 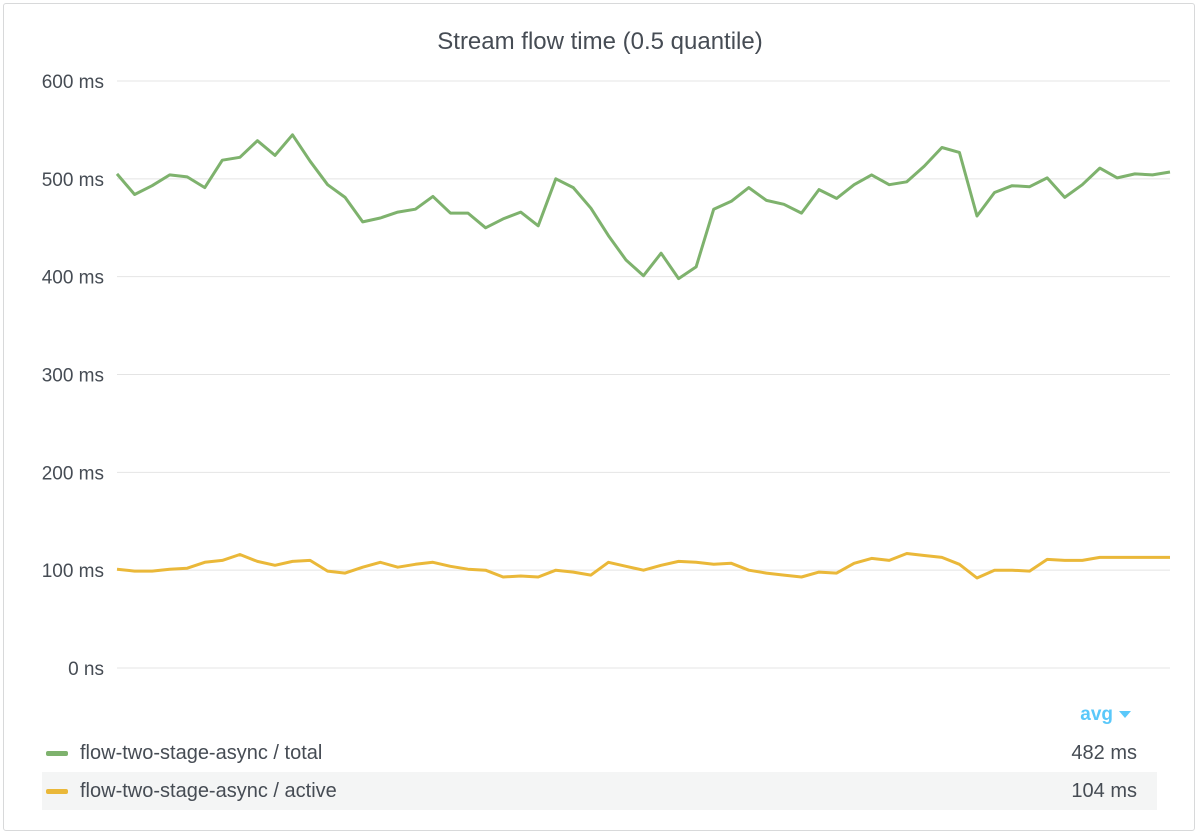 I want to click on y-tick-label: 200 ms, so click(x=73, y=473).